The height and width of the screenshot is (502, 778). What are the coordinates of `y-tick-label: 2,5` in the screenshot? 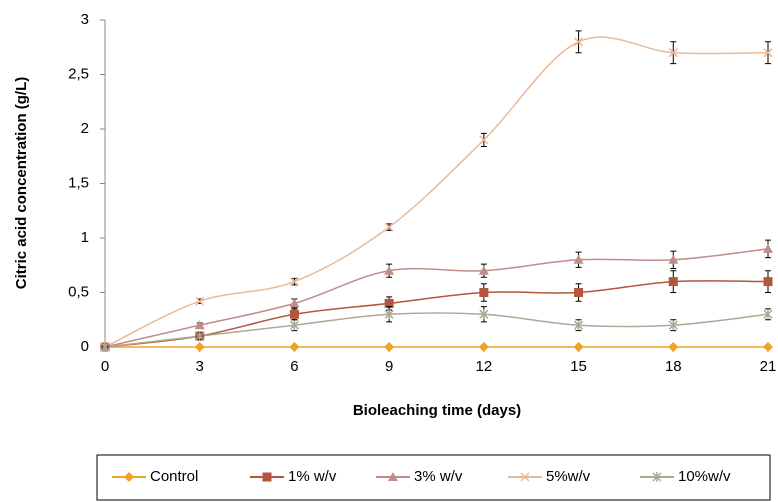 It's located at (78, 73).